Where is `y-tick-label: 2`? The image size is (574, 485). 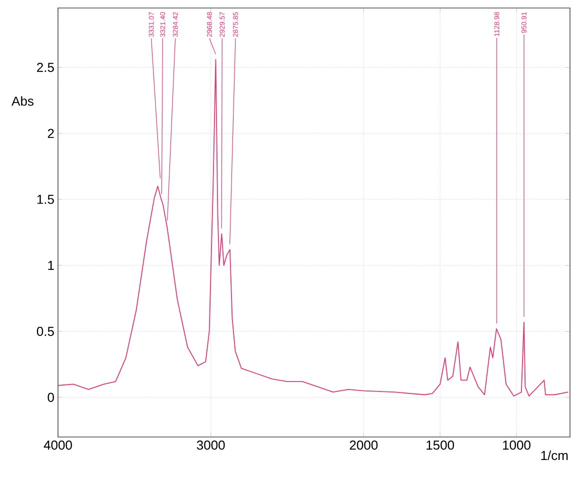 y-tick-label: 2 is located at coordinates (51, 133).